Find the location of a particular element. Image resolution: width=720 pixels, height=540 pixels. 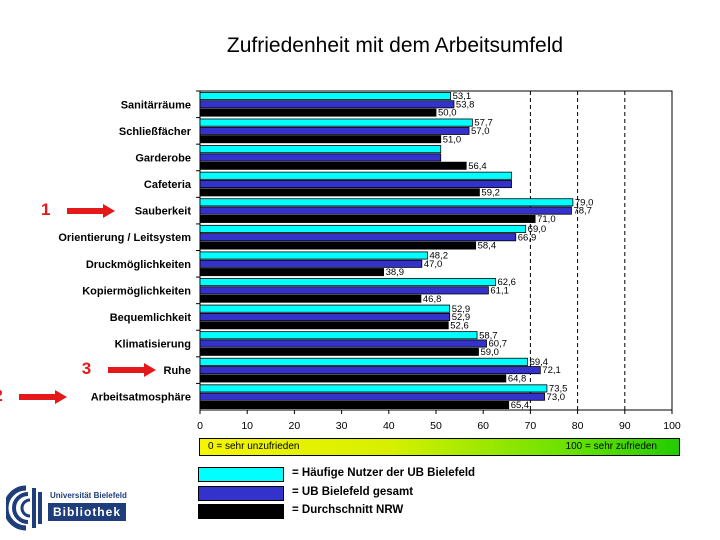

category-label: Schließfächer is located at coordinates (155, 132).